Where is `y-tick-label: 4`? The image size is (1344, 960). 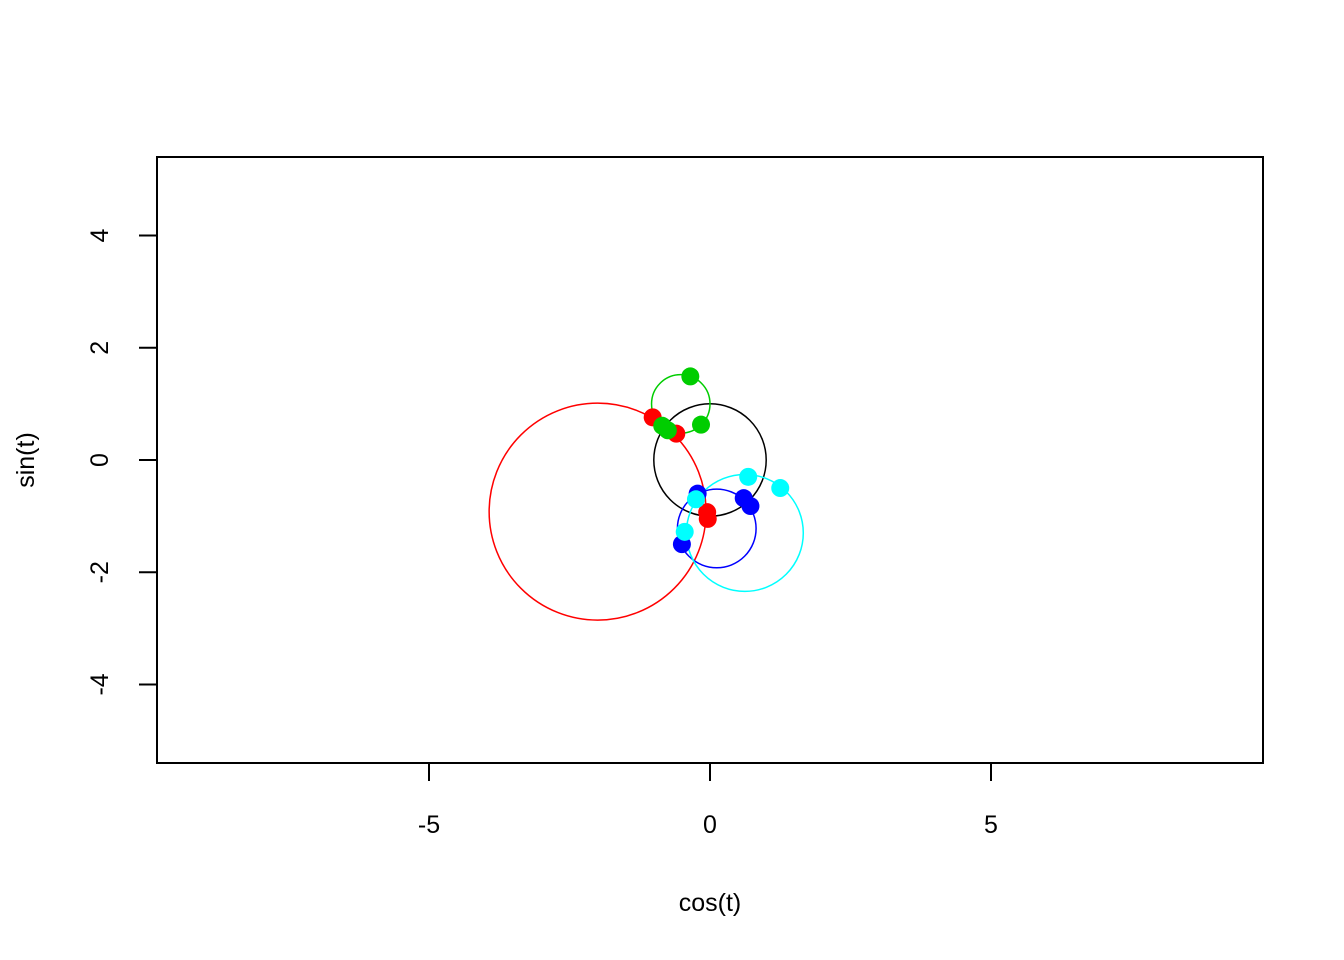
y-tick-label: 4 is located at coordinates (100, 236).